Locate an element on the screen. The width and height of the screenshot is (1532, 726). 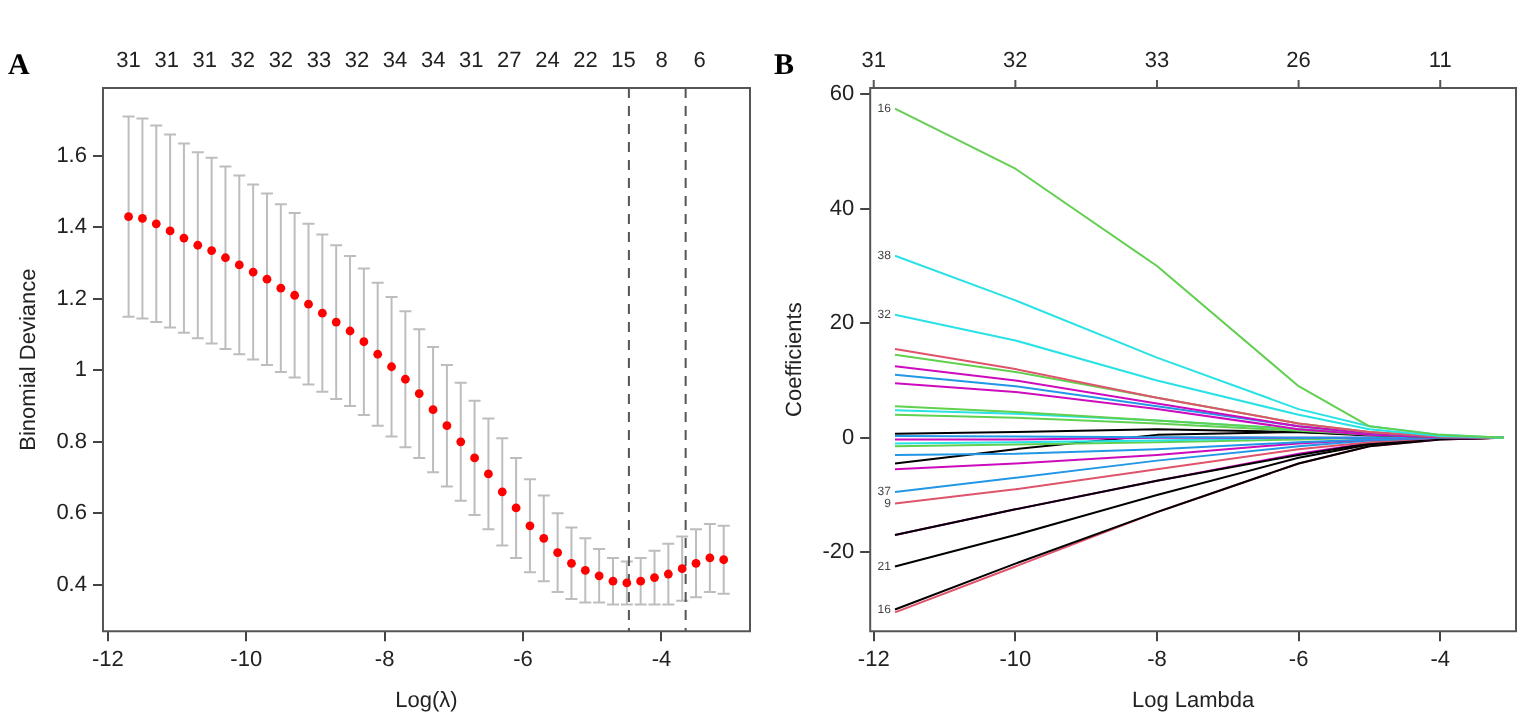
y-tick-label: 1.6 is located at coordinates (71, 155).